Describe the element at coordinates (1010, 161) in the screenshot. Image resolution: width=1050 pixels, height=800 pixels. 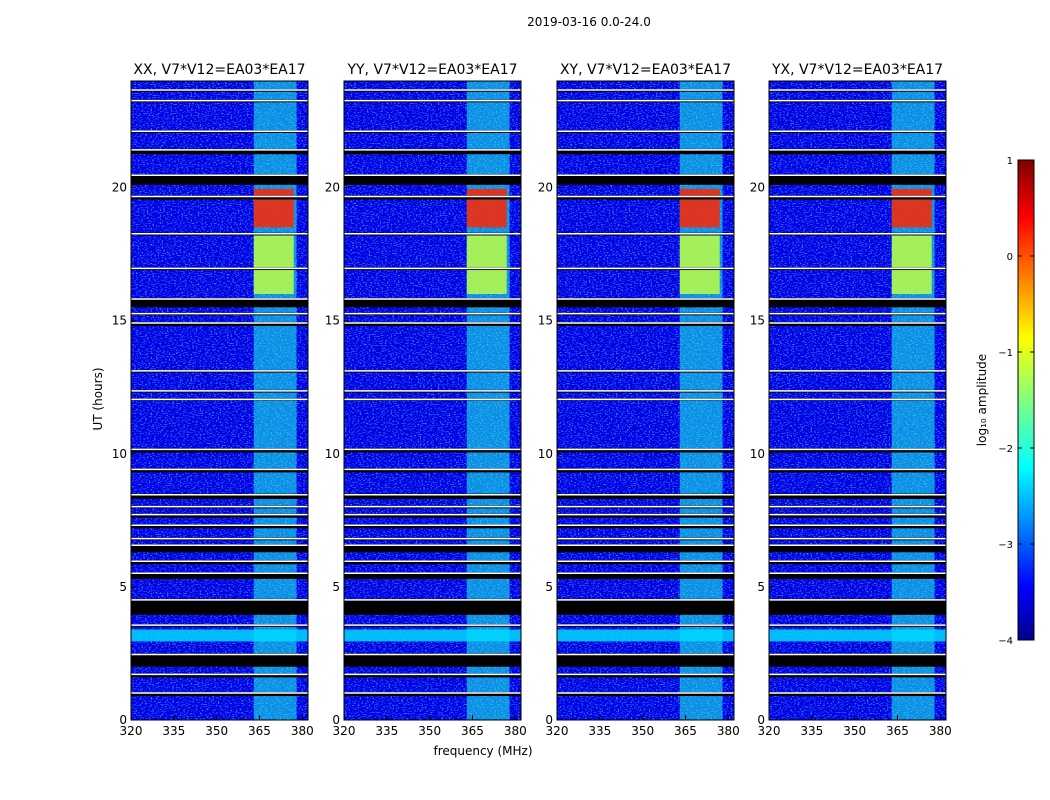
I see `colorbar-tick-label: 1` at that location.